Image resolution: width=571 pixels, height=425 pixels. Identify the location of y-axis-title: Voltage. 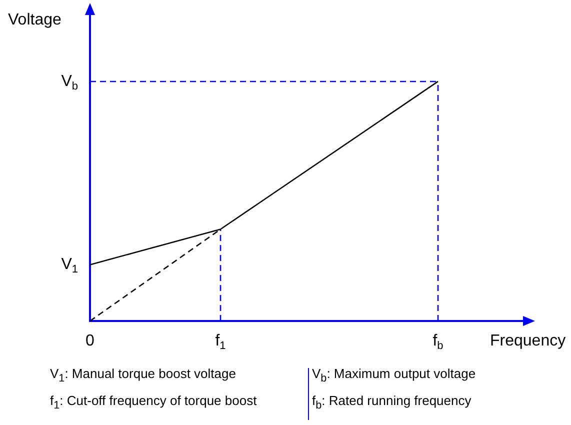
(35, 19).